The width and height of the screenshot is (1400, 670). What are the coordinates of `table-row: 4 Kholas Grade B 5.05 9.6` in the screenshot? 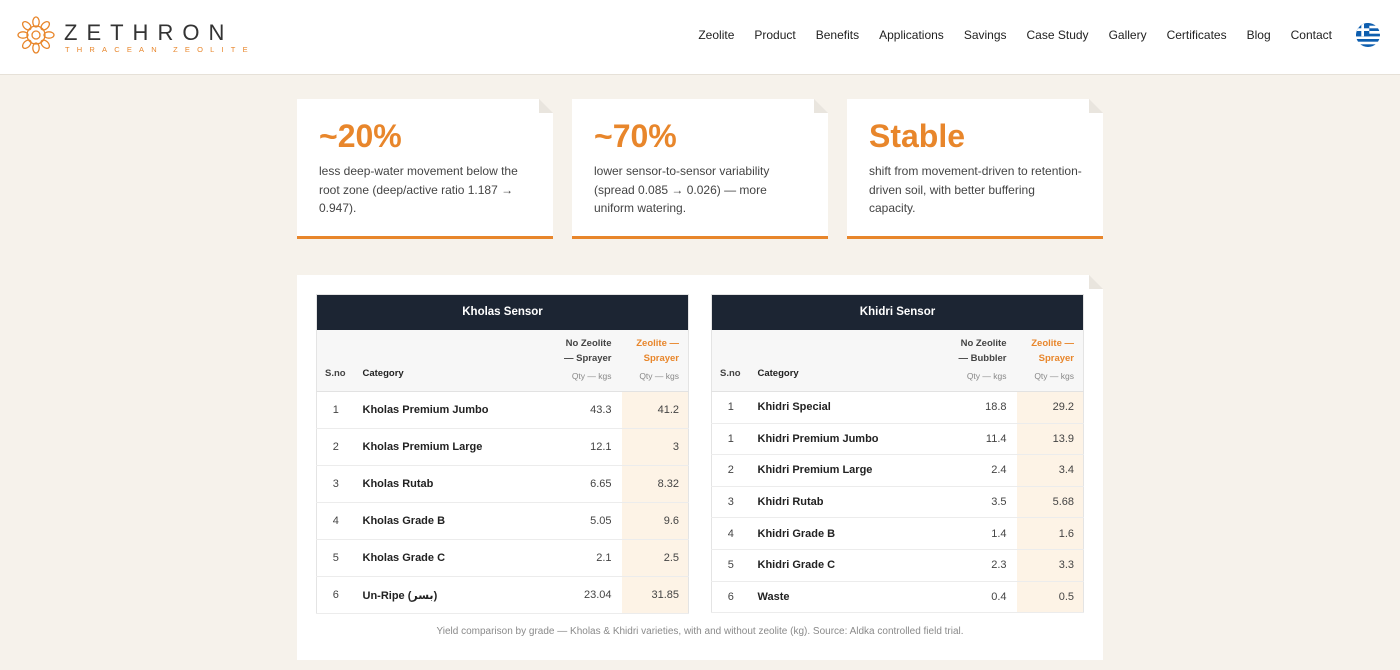 It's located at (502, 521).